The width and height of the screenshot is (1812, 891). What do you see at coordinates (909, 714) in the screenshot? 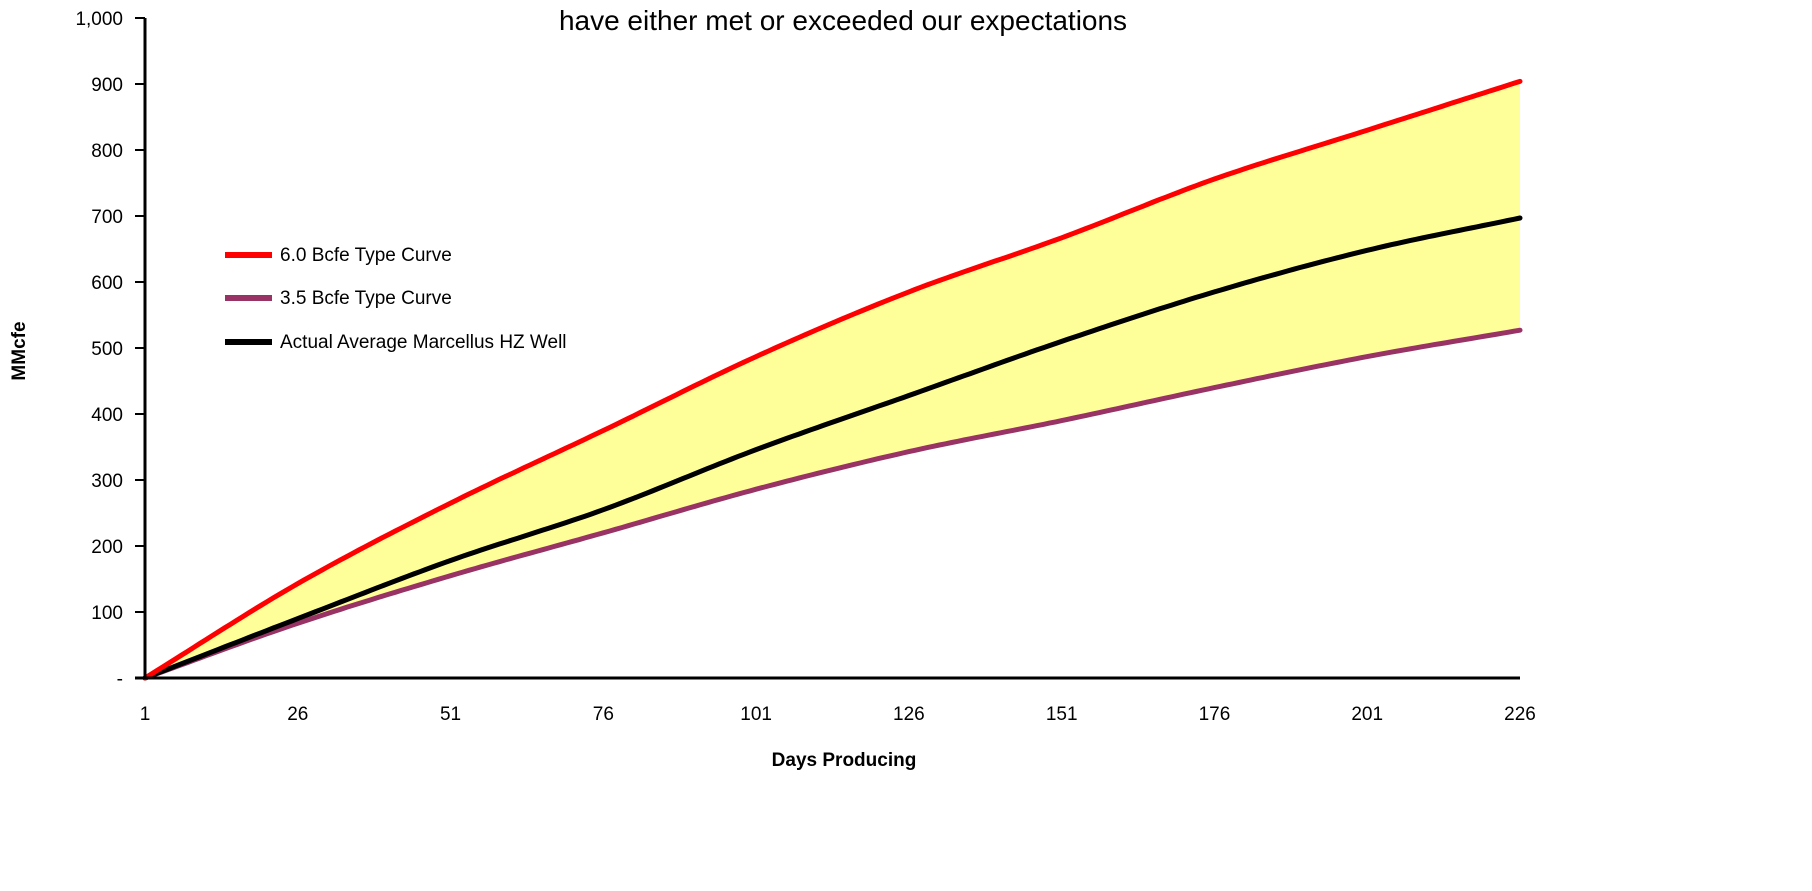
I see `x-tick-label: 126` at bounding box center [909, 714].